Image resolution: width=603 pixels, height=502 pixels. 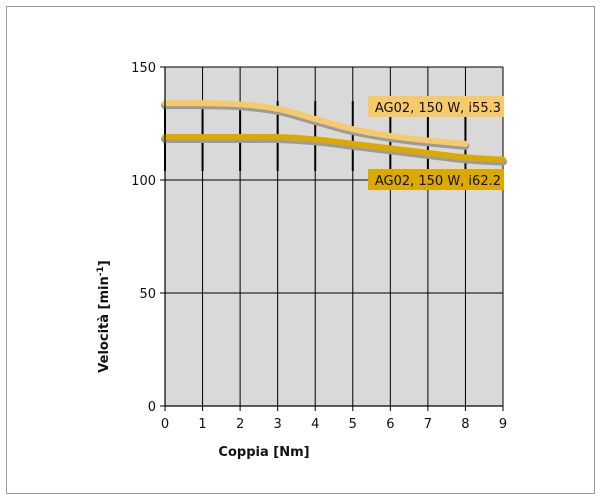 I want to click on x-axis-label: Coppia [Nm], so click(x=263, y=452).